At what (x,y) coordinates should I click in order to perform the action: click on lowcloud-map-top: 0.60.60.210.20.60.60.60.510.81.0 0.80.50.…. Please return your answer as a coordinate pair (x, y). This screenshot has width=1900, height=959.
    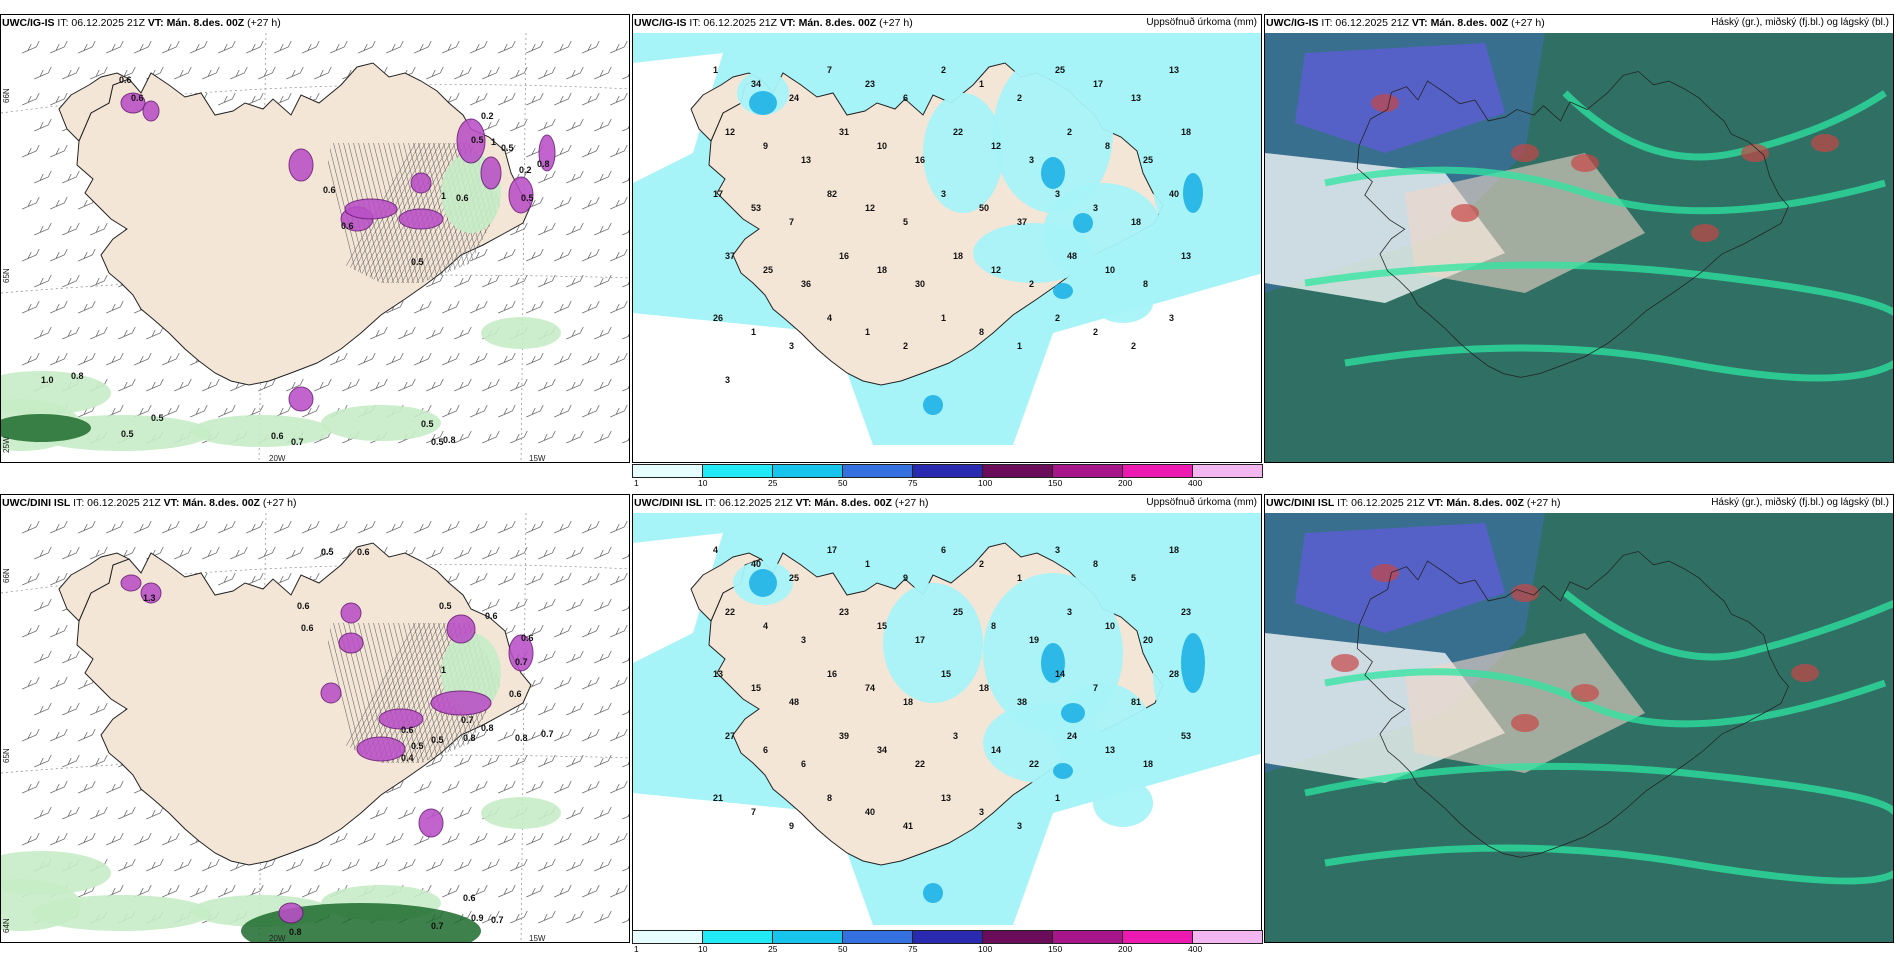
    Looking at the image, I should click on (315, 248).